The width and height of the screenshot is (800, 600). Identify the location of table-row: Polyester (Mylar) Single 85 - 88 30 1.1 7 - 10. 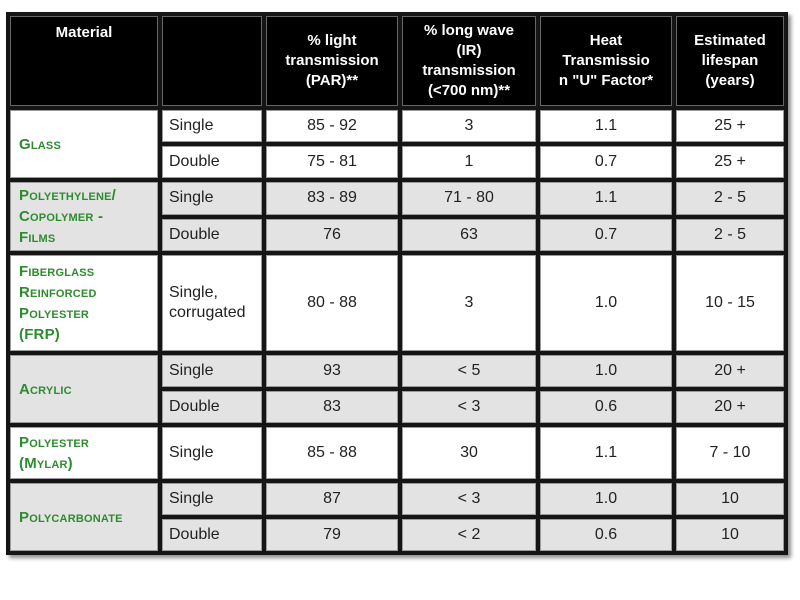
(397, 453).